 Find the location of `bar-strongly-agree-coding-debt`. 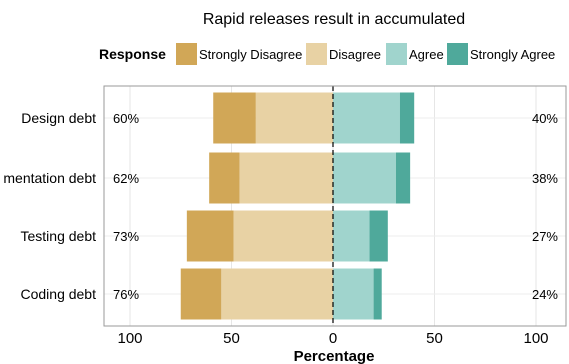

bar-strongly-agree-coding-debt is located at coordinates (377, 294).